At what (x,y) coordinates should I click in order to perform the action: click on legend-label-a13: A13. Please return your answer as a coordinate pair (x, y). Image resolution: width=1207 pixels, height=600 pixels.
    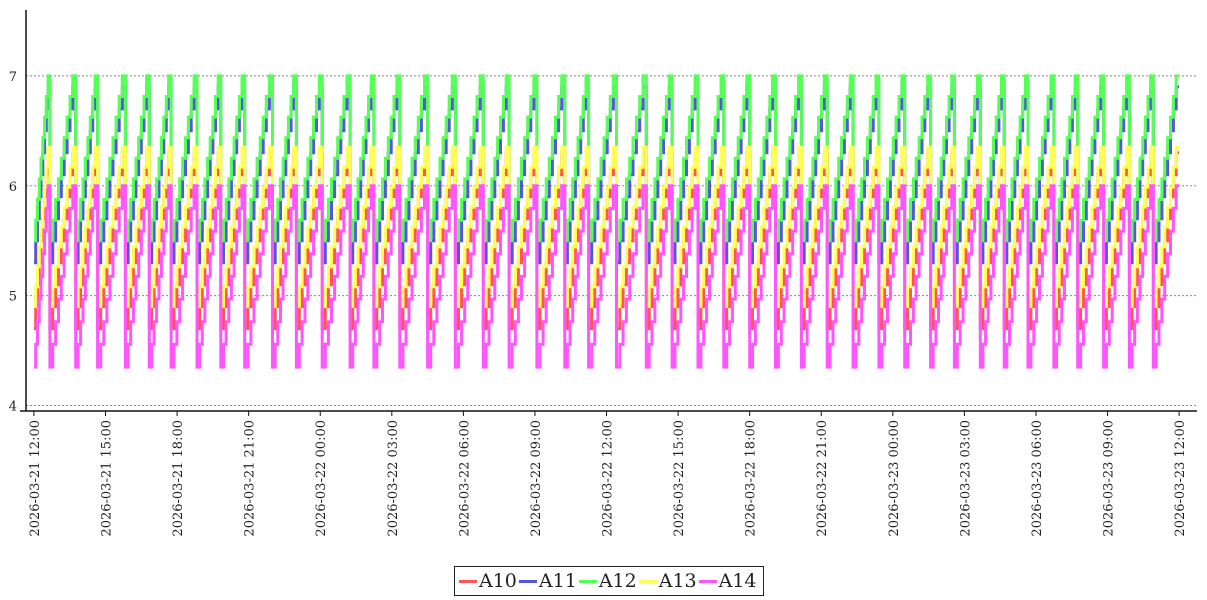
    Looking at the image, I should click on (677, 581).